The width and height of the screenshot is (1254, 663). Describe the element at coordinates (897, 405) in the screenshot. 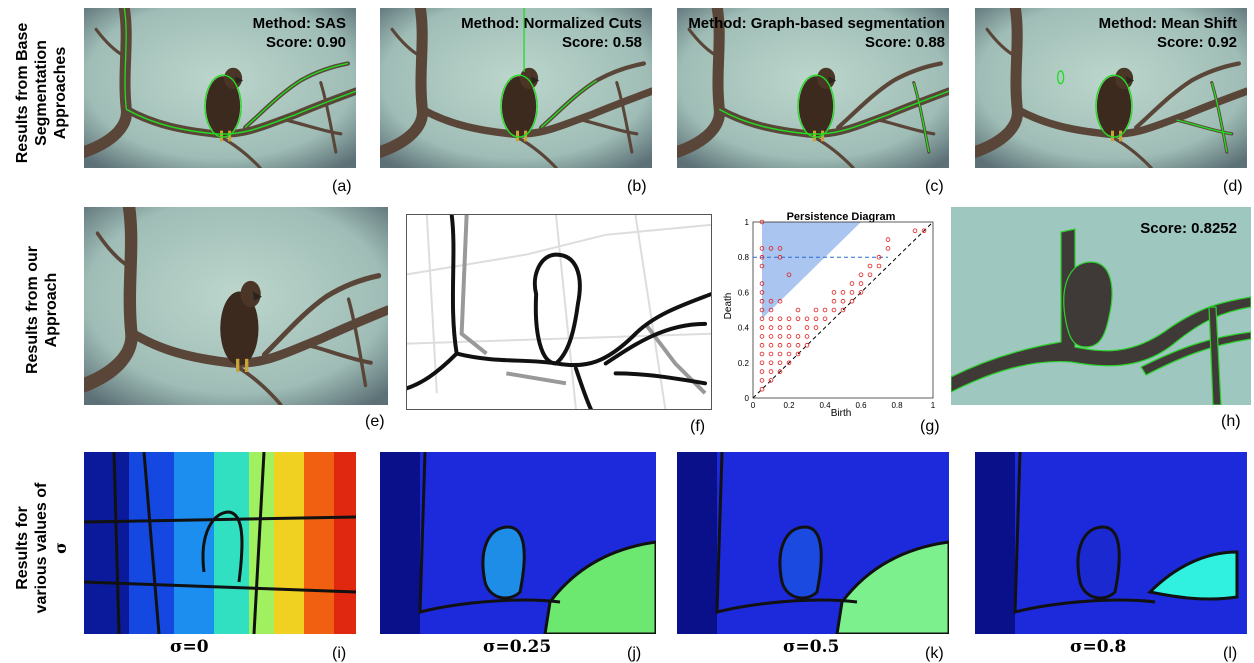

I see `x-tick-label: 0.8` at that location.